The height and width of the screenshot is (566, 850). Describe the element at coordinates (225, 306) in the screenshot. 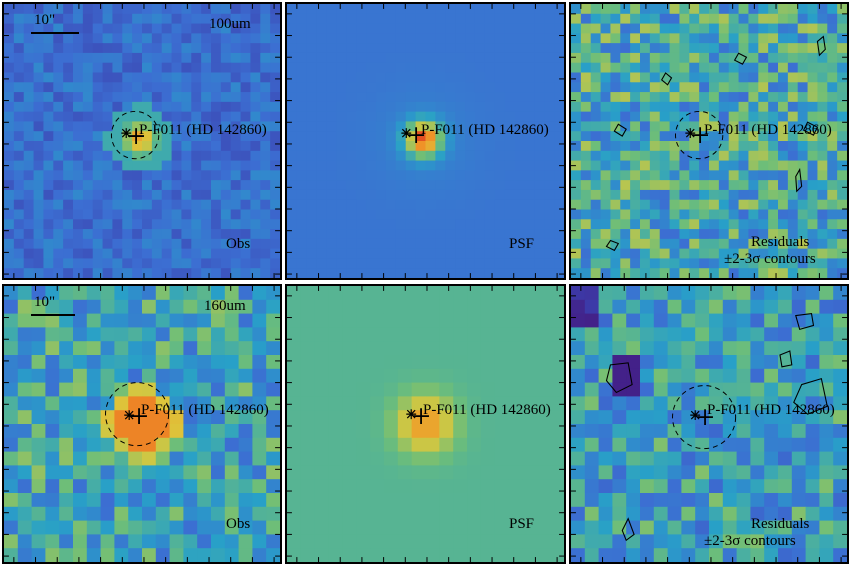

I see `band-label: 160um` at that location.